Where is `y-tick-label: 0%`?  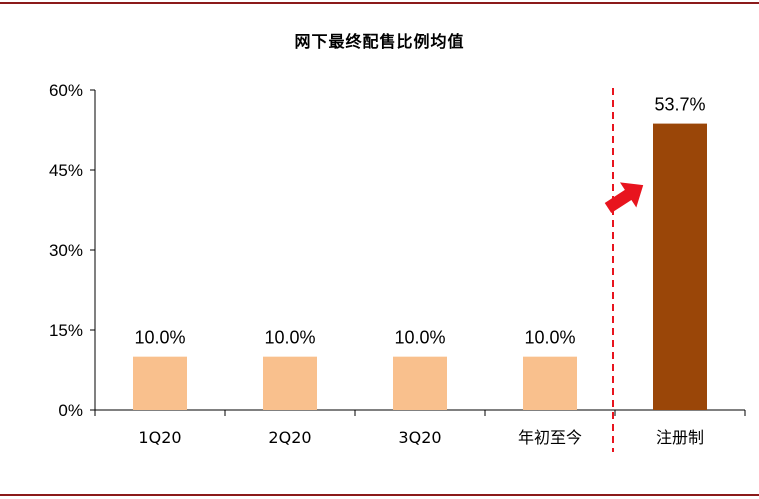
y-tick-label: 0% is located at coordinates (70, 410).